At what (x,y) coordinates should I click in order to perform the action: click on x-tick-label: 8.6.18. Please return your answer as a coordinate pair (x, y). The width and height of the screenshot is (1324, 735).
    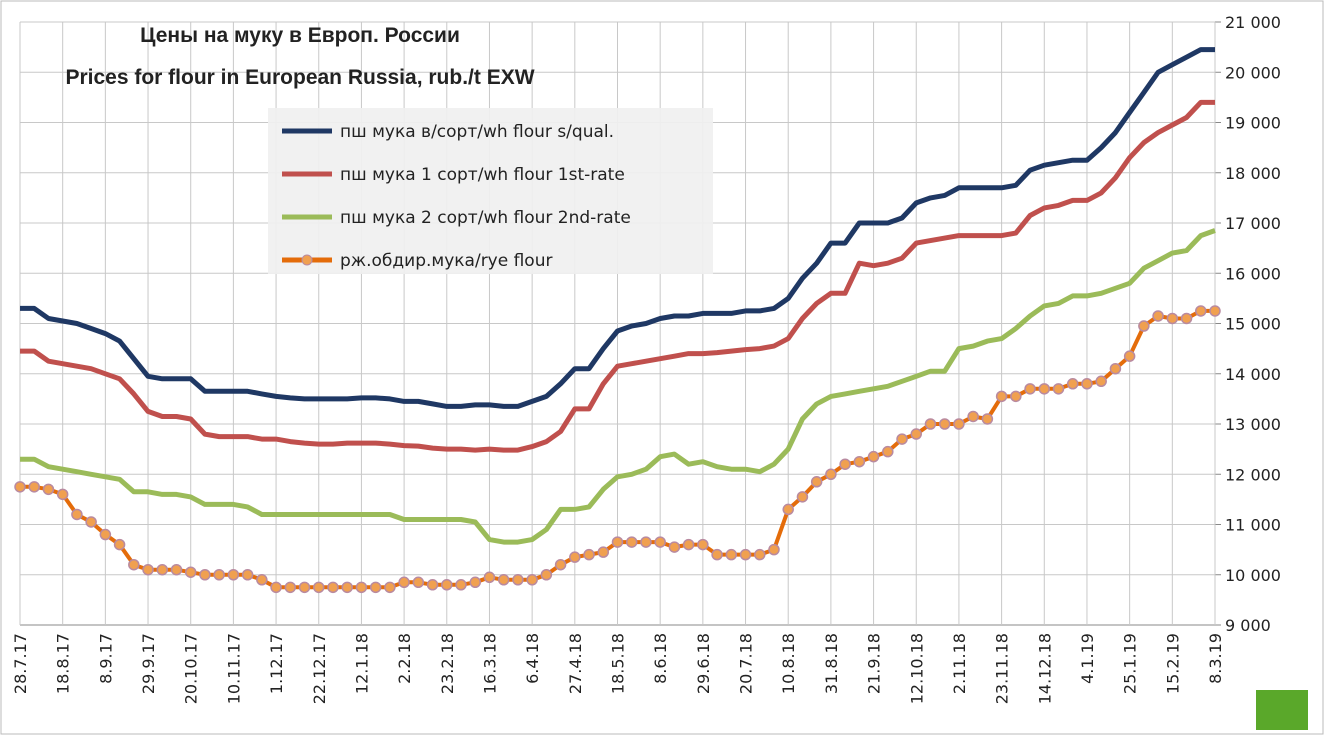
    Looking at the image, I should click on (660, 658).